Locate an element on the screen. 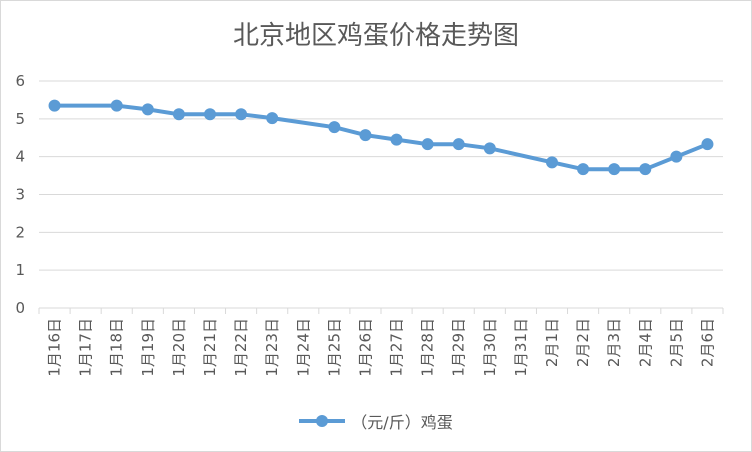 The width and height of the screenshot is (752, 452). x-tick-label: 1月29日 is located at coordinates (459, 347).